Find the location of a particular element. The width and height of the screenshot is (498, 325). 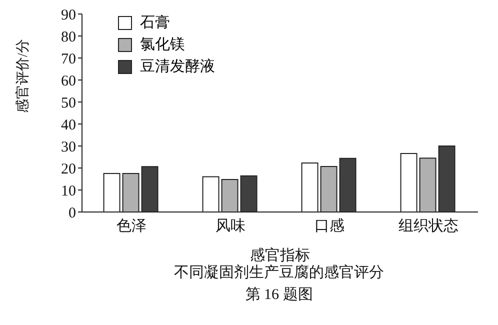

text: 不同凝固剂生产豆腐的感官评分 is located at coordinates (279, 273).